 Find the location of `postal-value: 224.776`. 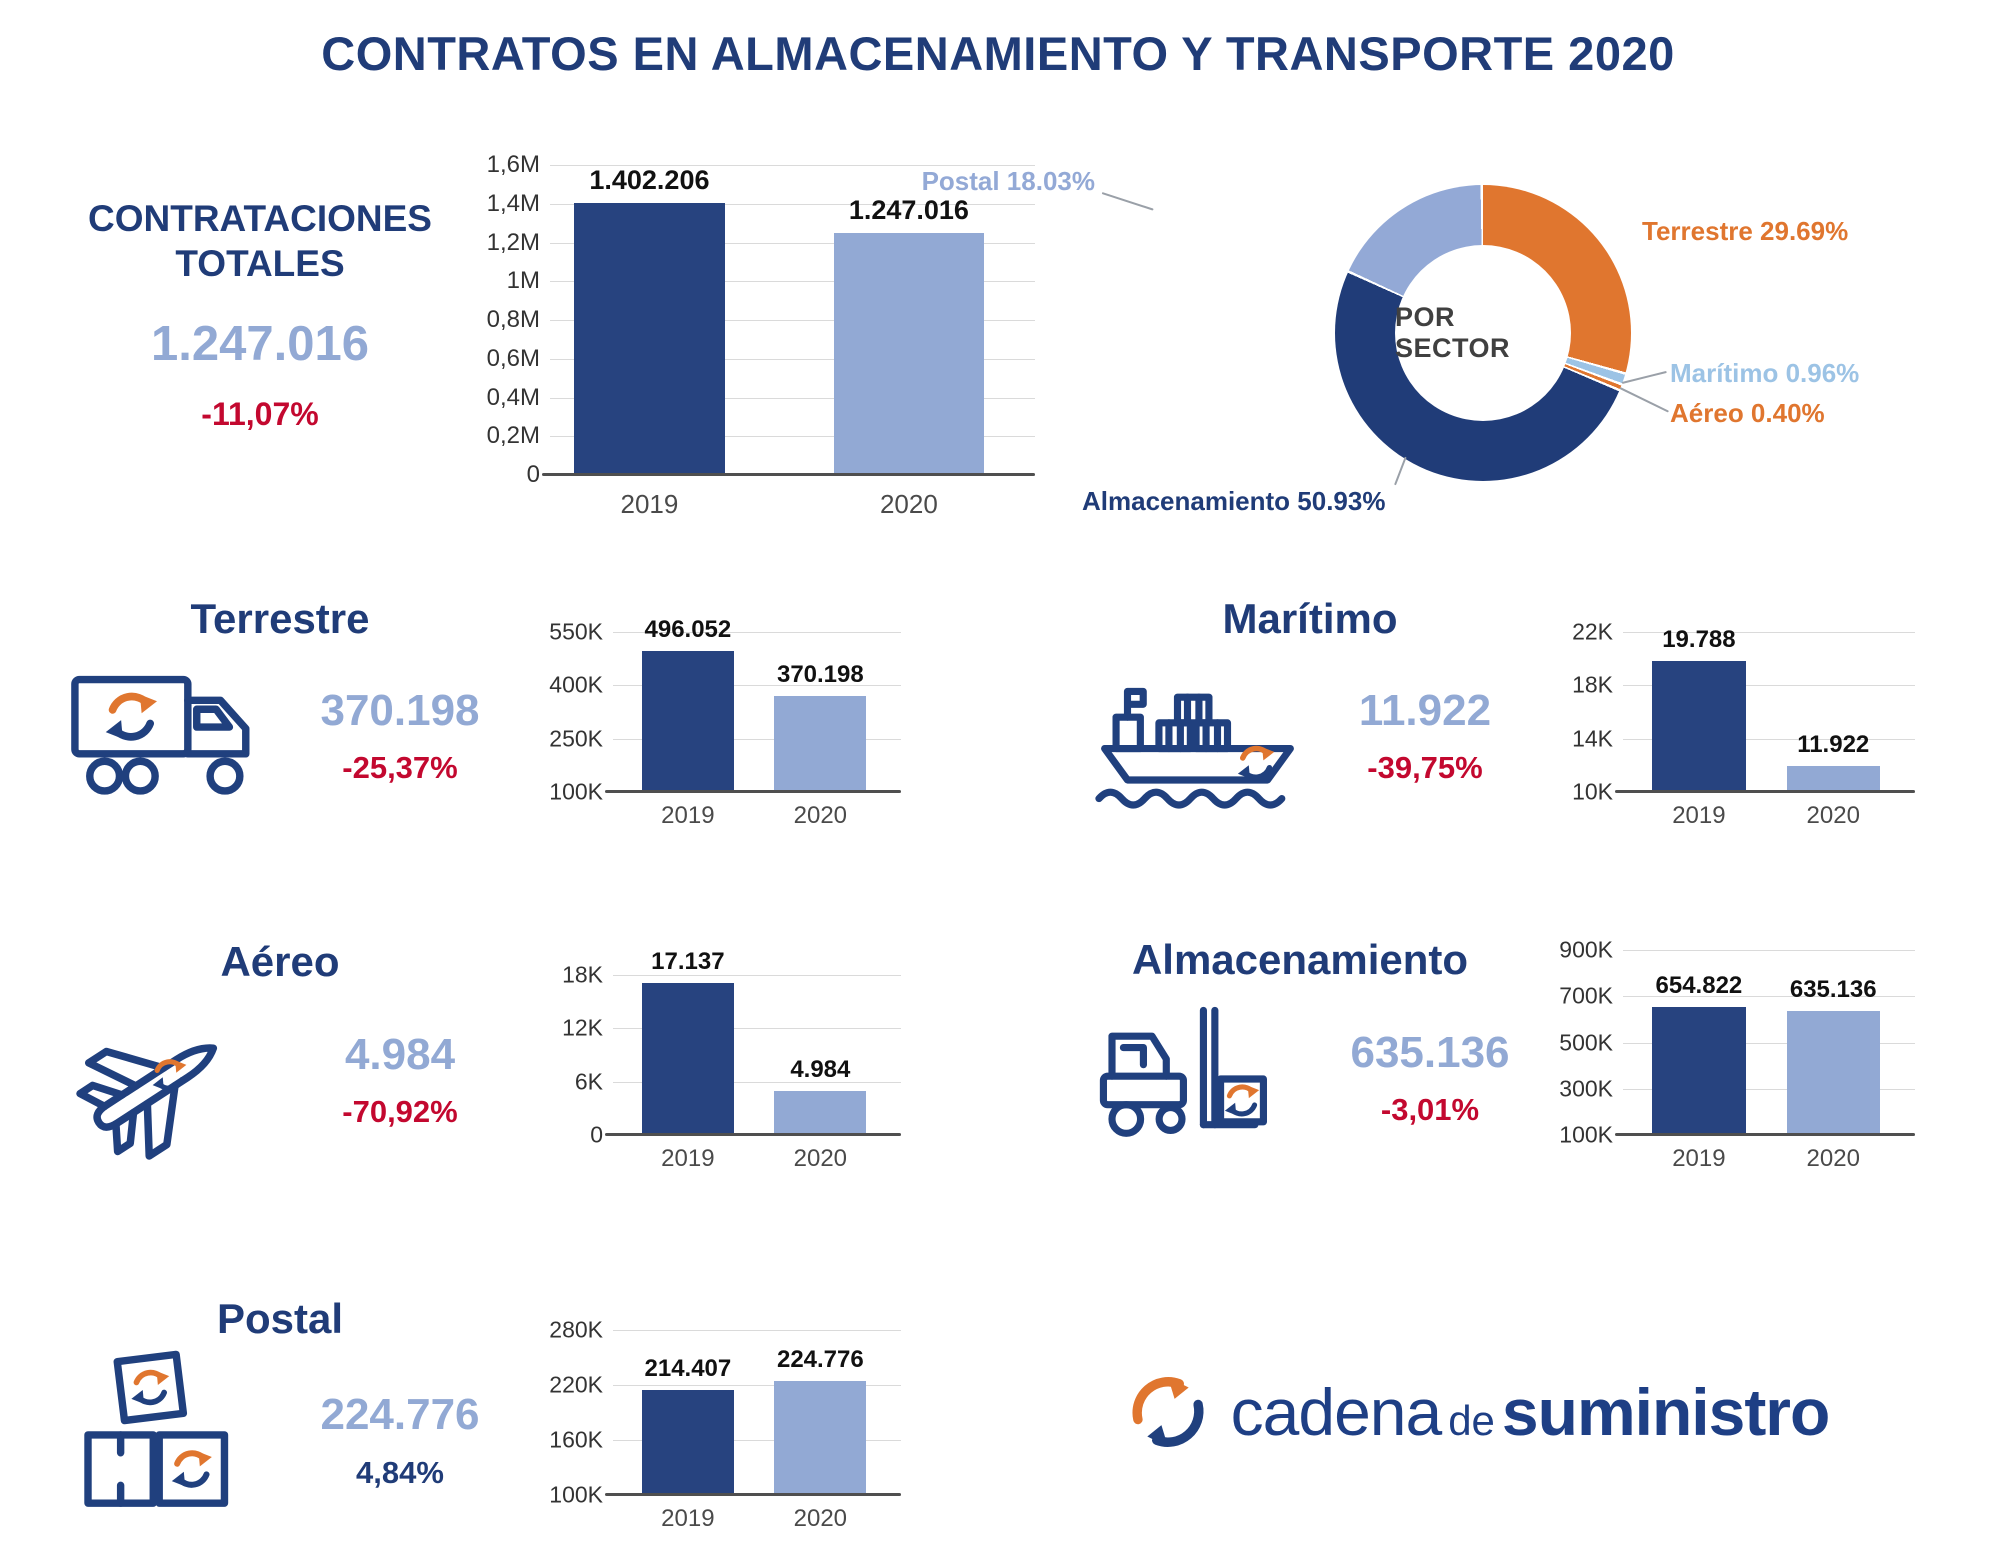

postal-value: 224.776 is located at coordinates (400, 1414).